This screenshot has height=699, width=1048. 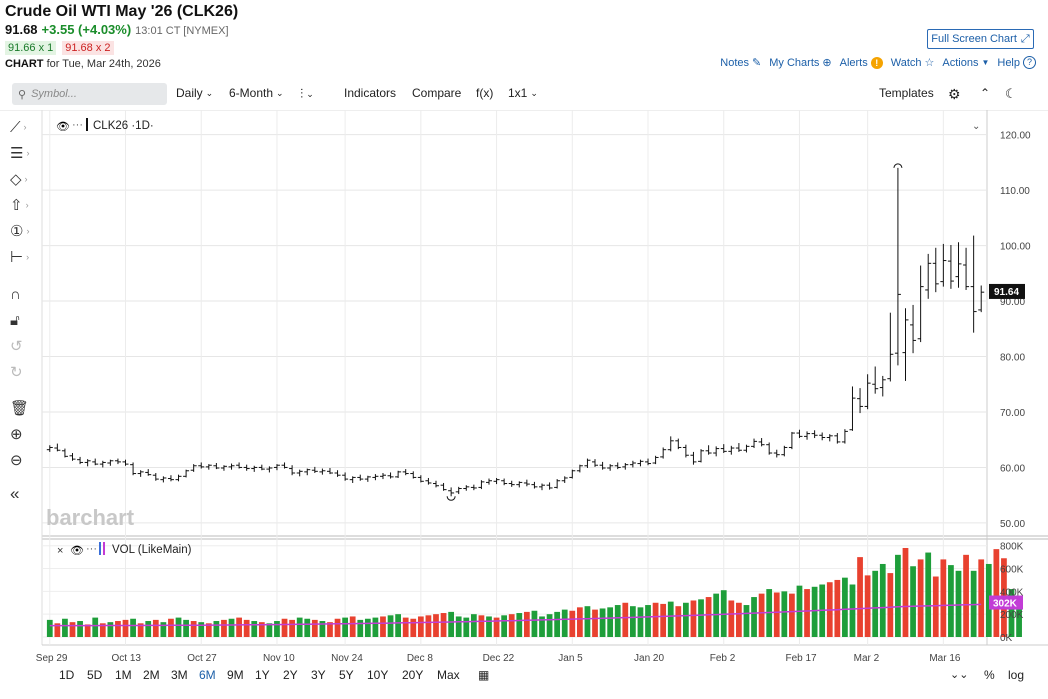 What do you see at coordinates (1016, 62) in the screenshot?
I see `help-link: Help?` at bounding box center [1016, 62].